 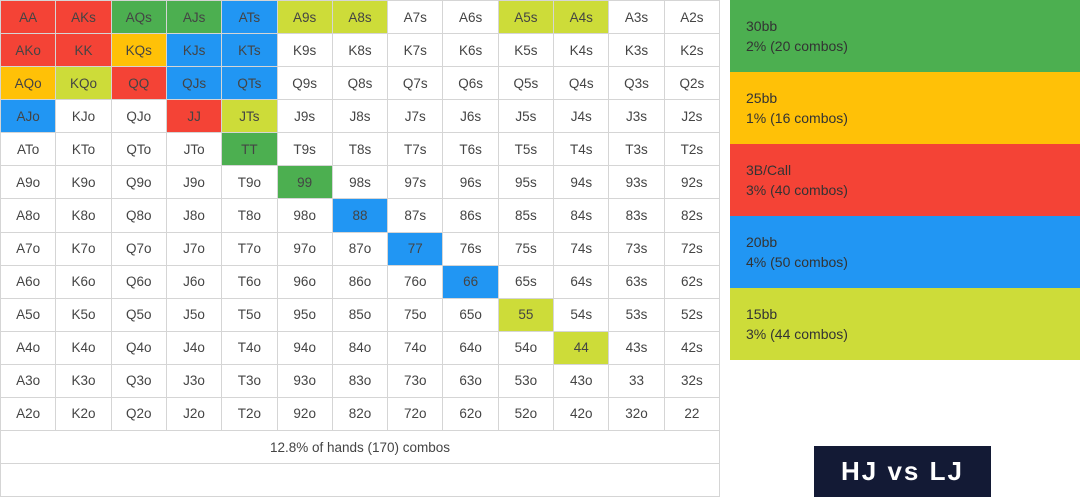 I want to click on hand-cell: AQo, so click(x=29, y=84).